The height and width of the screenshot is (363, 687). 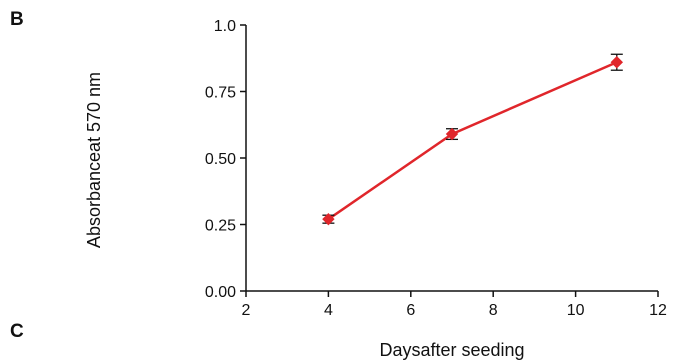 What do you see at coordinates (220, 93) in the screenshot?
I see `y-tick-label: 0.75` at bounding box center [220, 93].